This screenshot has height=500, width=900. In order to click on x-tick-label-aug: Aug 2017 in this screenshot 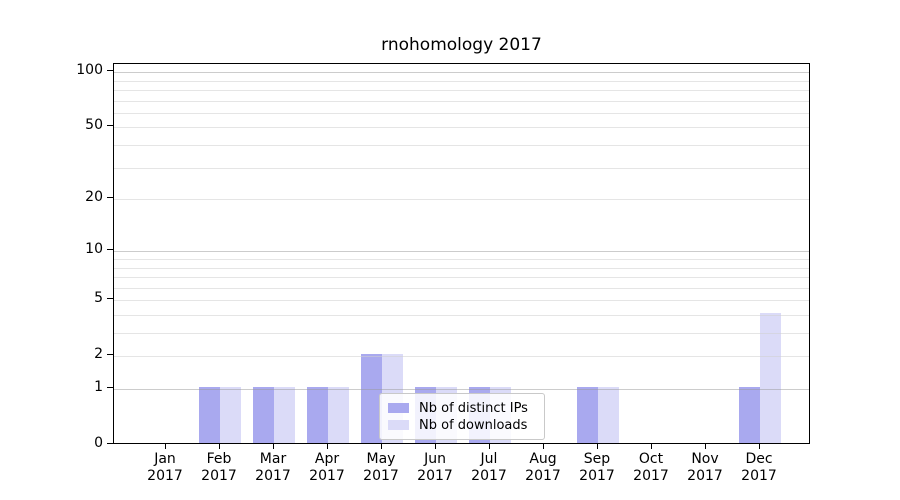, I will do `click(543, 467)`.